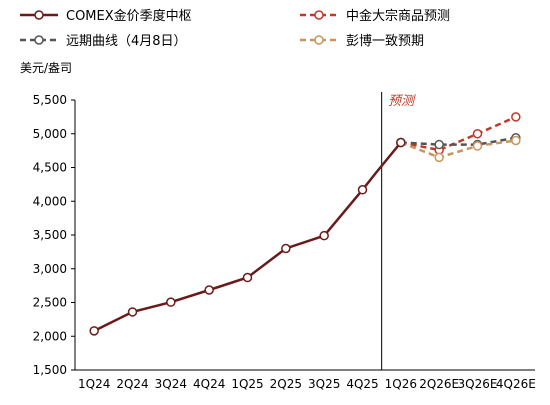 This screenshot has height=405, width=550. Describe the element at coordinates (286, 384) in the screenshot. I see `x-tick-label: 2Q25` at that location.